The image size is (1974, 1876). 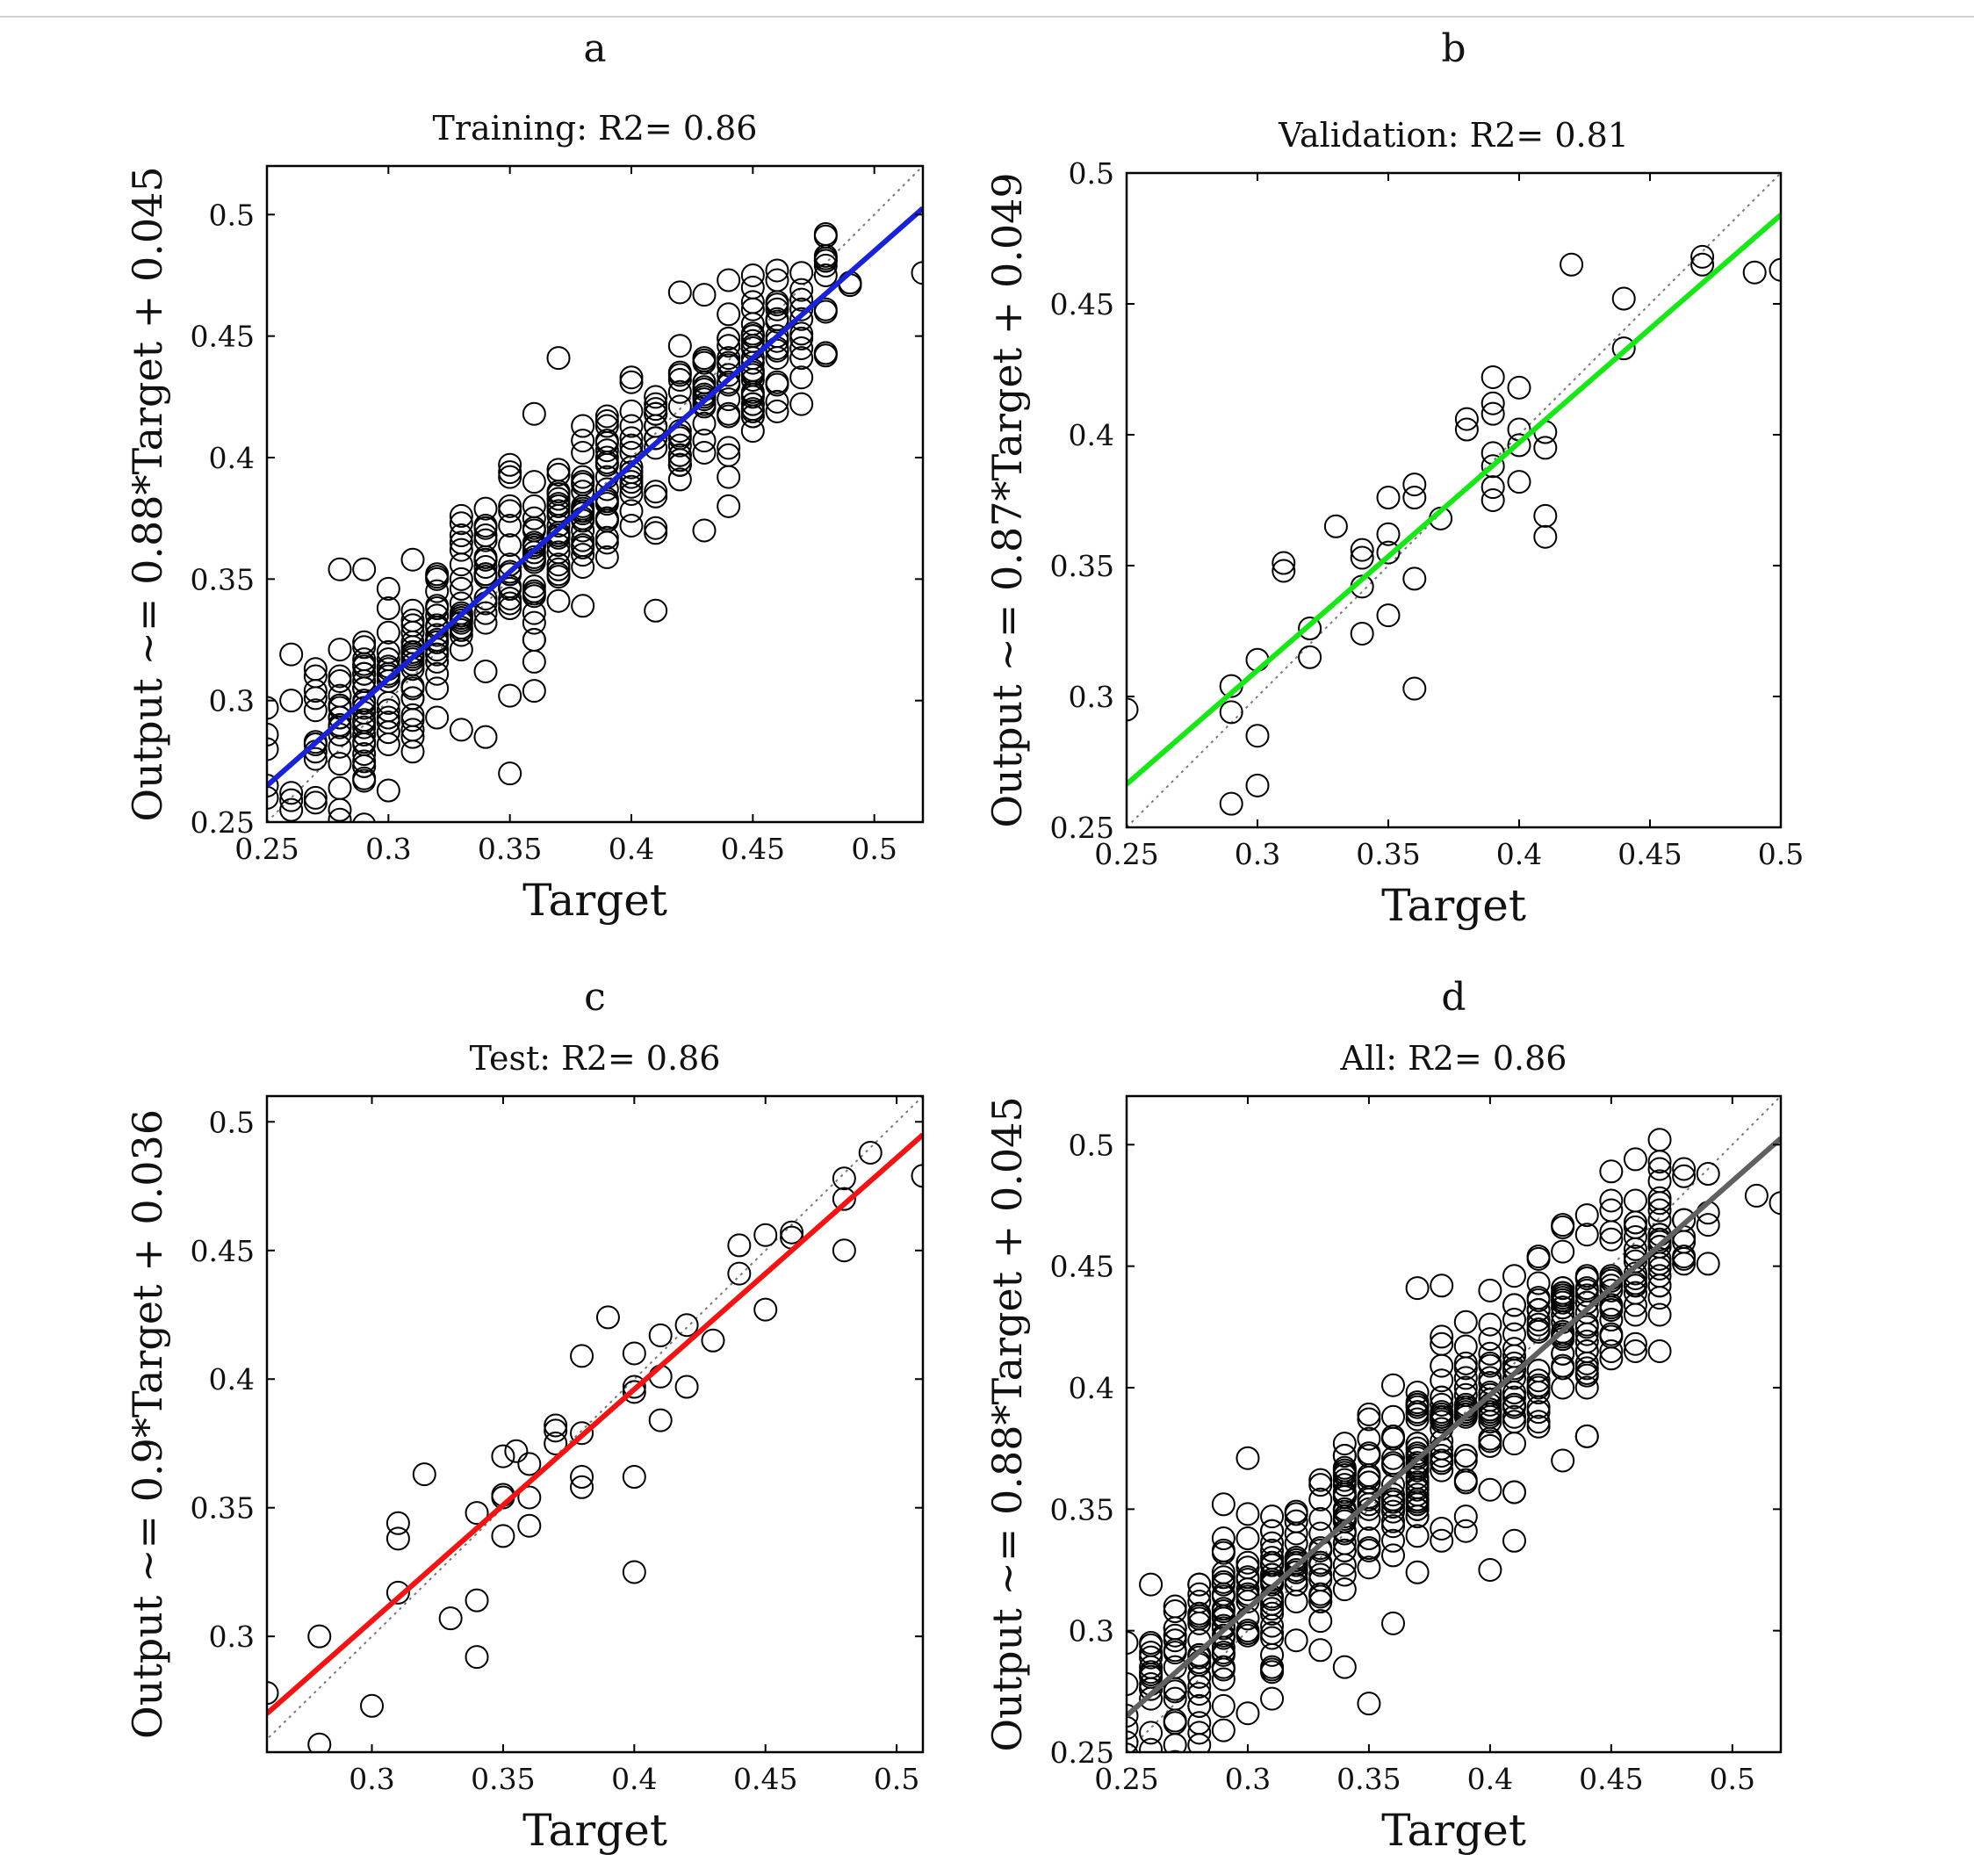 I want to click on top-divider, so click(x=987, y=17).